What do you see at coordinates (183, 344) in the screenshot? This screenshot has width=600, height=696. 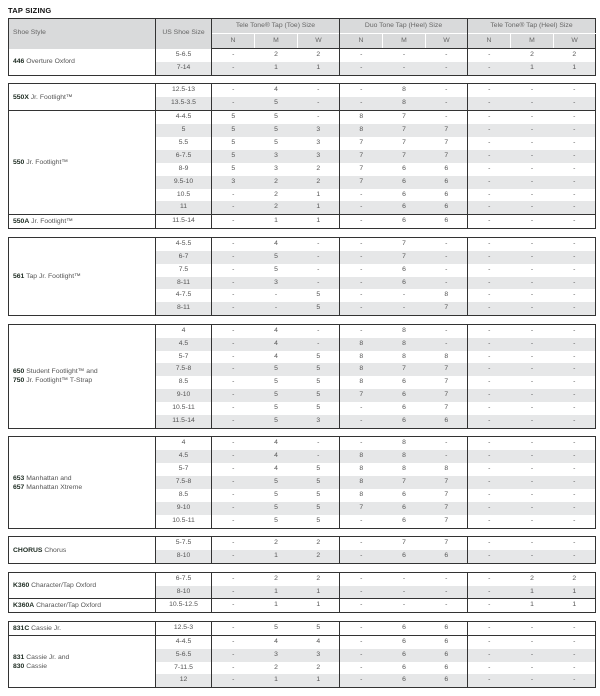 I see `us-shoe-size-cell: 4.5` at bounding box center [183, 344].